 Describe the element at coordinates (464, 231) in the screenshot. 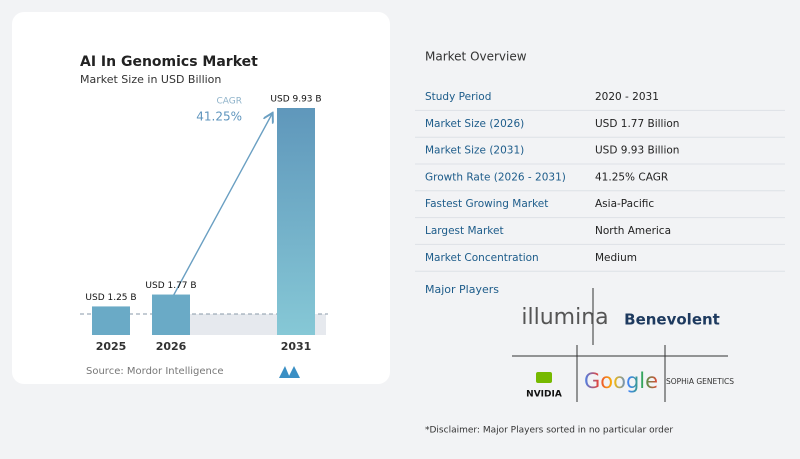

I see `row-label: Largest Market` at that location.